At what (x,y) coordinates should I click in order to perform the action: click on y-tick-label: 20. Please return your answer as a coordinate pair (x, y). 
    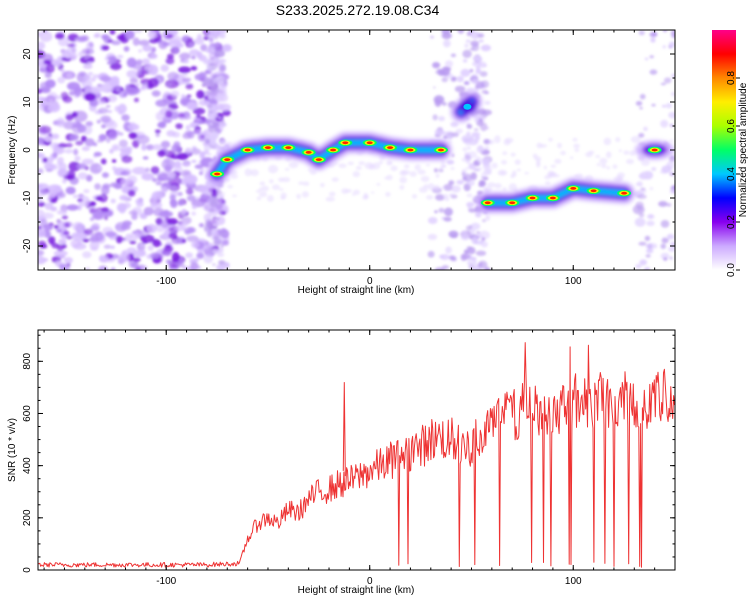
    Looking at the image, I should click on (27, 54).